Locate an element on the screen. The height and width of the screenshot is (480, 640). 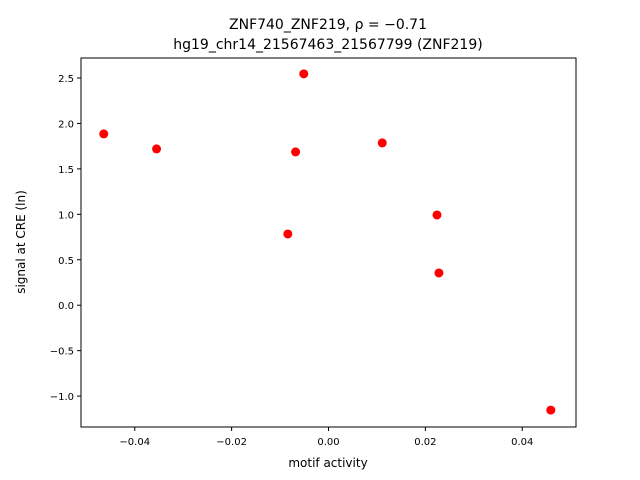
x-tick-label: −0.04 is located at coordinates (134, 442).